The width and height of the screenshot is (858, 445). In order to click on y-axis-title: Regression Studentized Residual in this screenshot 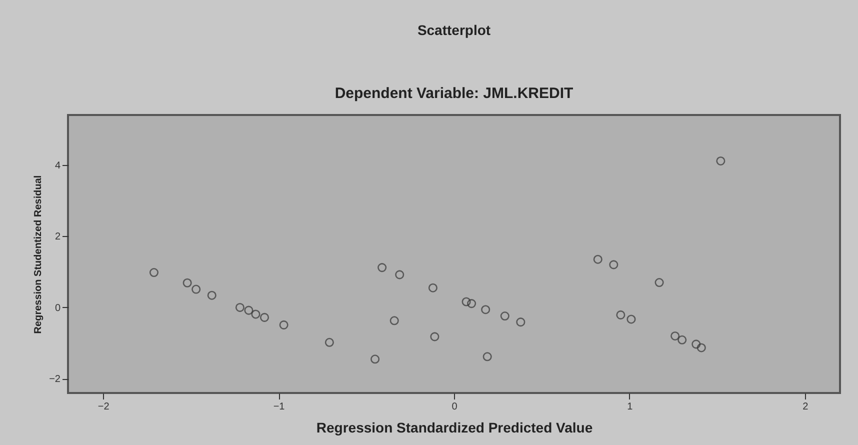, I will do `click(38, 254)`.